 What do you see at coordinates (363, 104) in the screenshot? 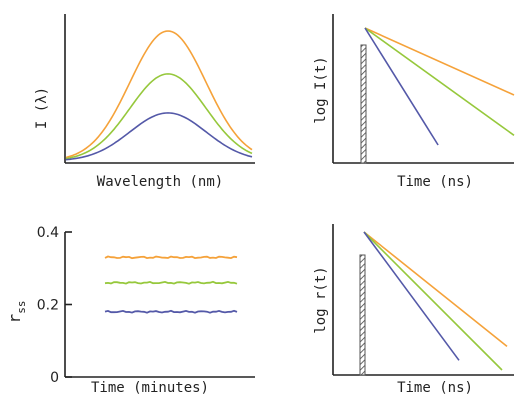
I see `intensity-decay-pulse` at bounding box center [363, 104].